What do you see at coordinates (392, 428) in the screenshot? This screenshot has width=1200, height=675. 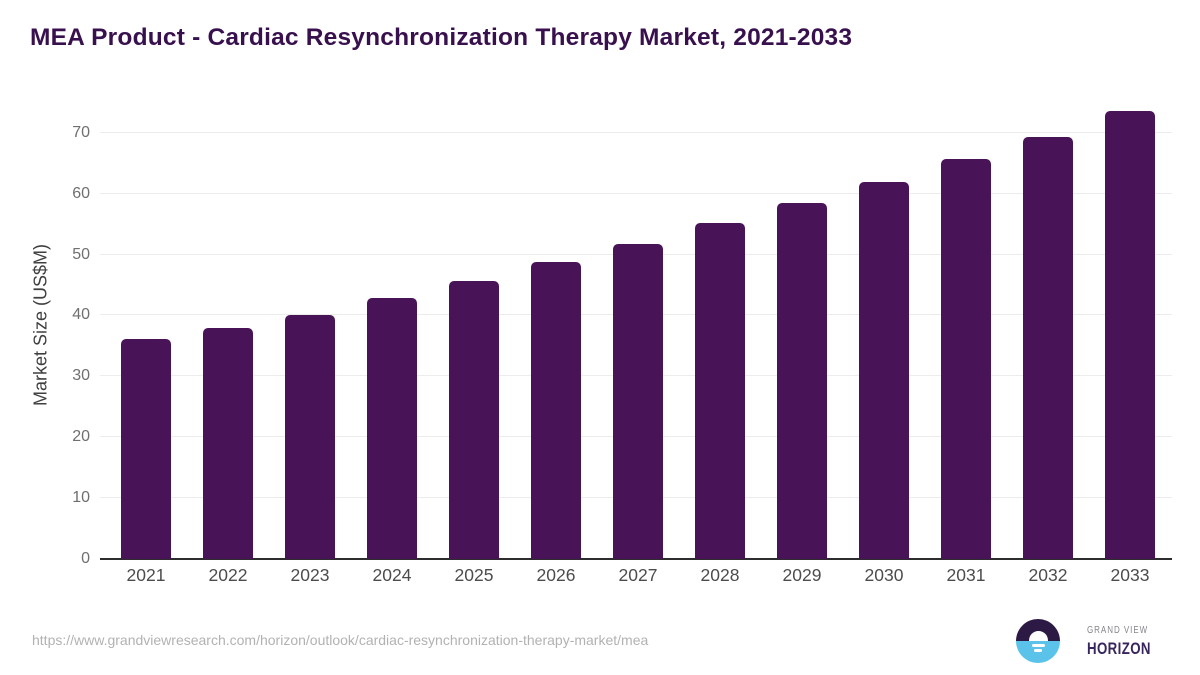 I see `bar-2024` at bounding box center [392, 428].